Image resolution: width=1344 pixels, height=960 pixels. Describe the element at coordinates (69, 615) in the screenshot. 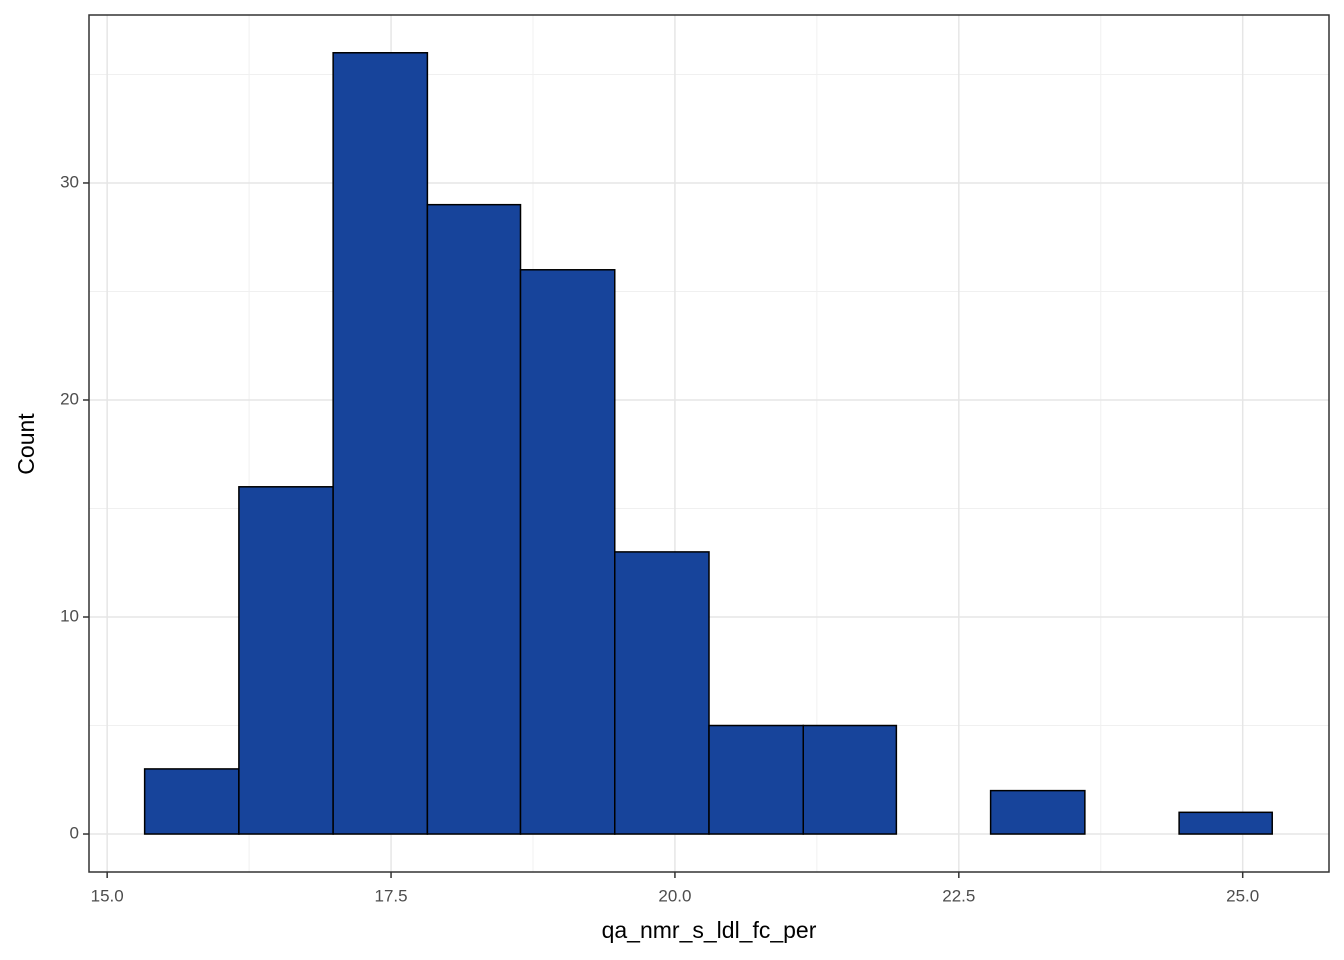

I see `y-tick-label: 10` at that location.